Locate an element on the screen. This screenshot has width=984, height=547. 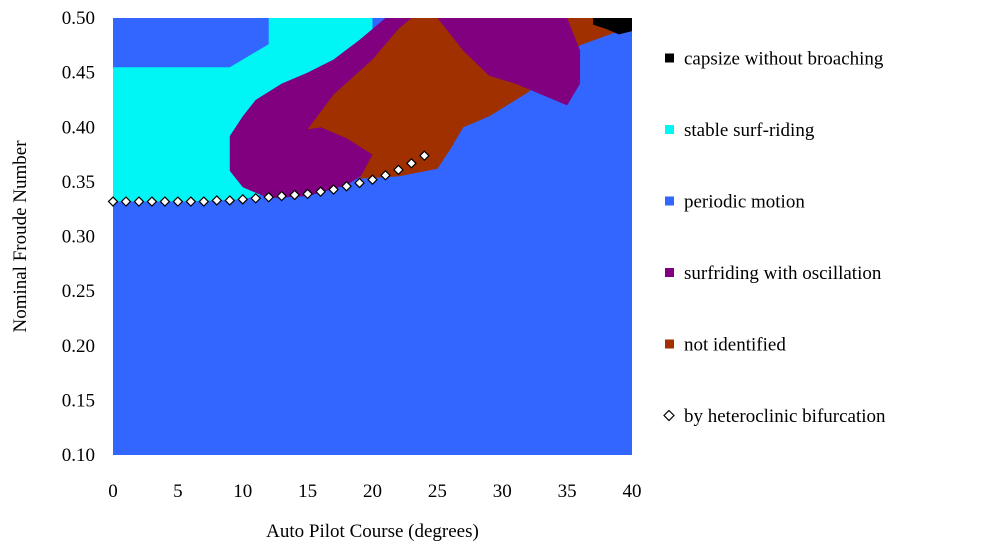
legend-item-by-heteroclinic-bifurcation: by heteroclinic bifurcation is located at coordinates (774, 416).